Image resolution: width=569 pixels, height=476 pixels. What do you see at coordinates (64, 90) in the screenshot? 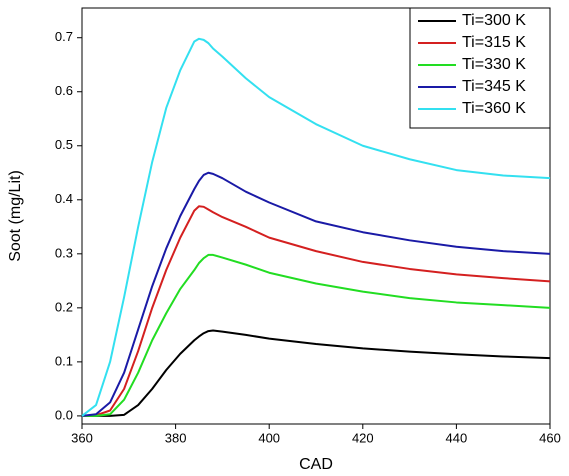
I see `y-tick-label: 0.6` at bounding box center [64, 90].